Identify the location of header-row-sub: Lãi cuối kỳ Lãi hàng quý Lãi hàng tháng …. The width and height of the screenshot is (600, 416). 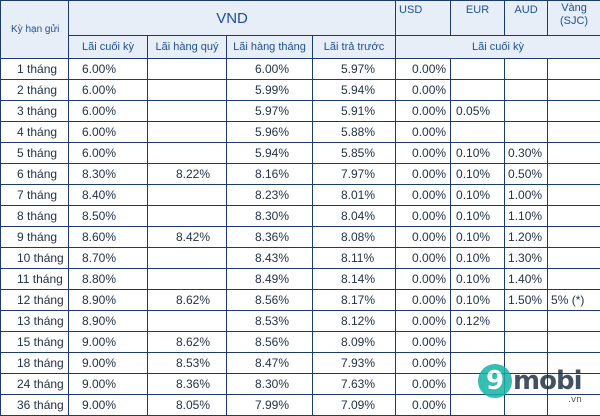
(300, 47).